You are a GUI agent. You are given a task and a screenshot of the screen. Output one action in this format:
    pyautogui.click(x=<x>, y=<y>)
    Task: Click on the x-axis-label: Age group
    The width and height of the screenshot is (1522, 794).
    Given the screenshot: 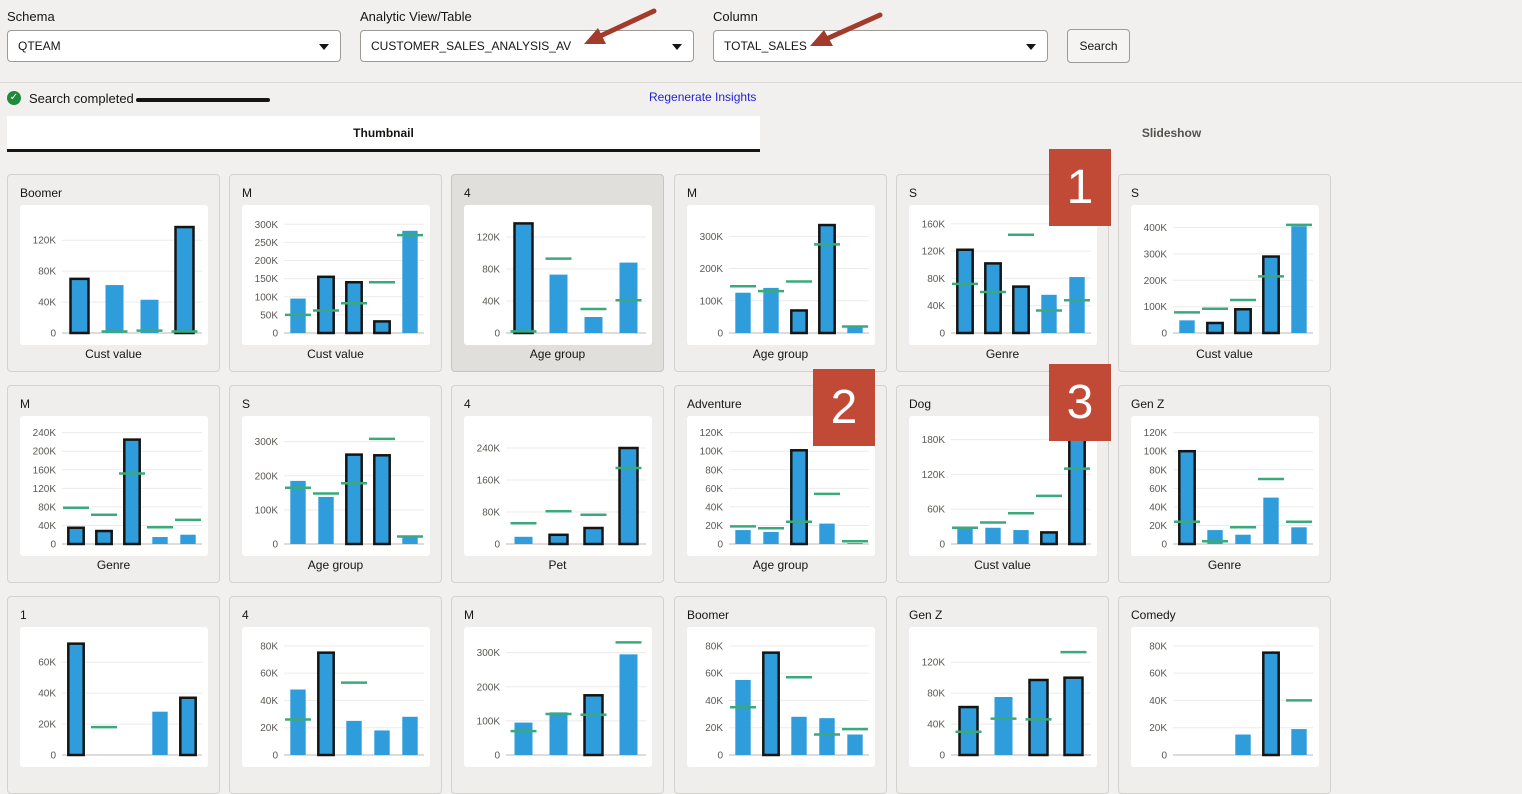 What is the action you would take?
    pyautogui.click(x=335, y=565)
    